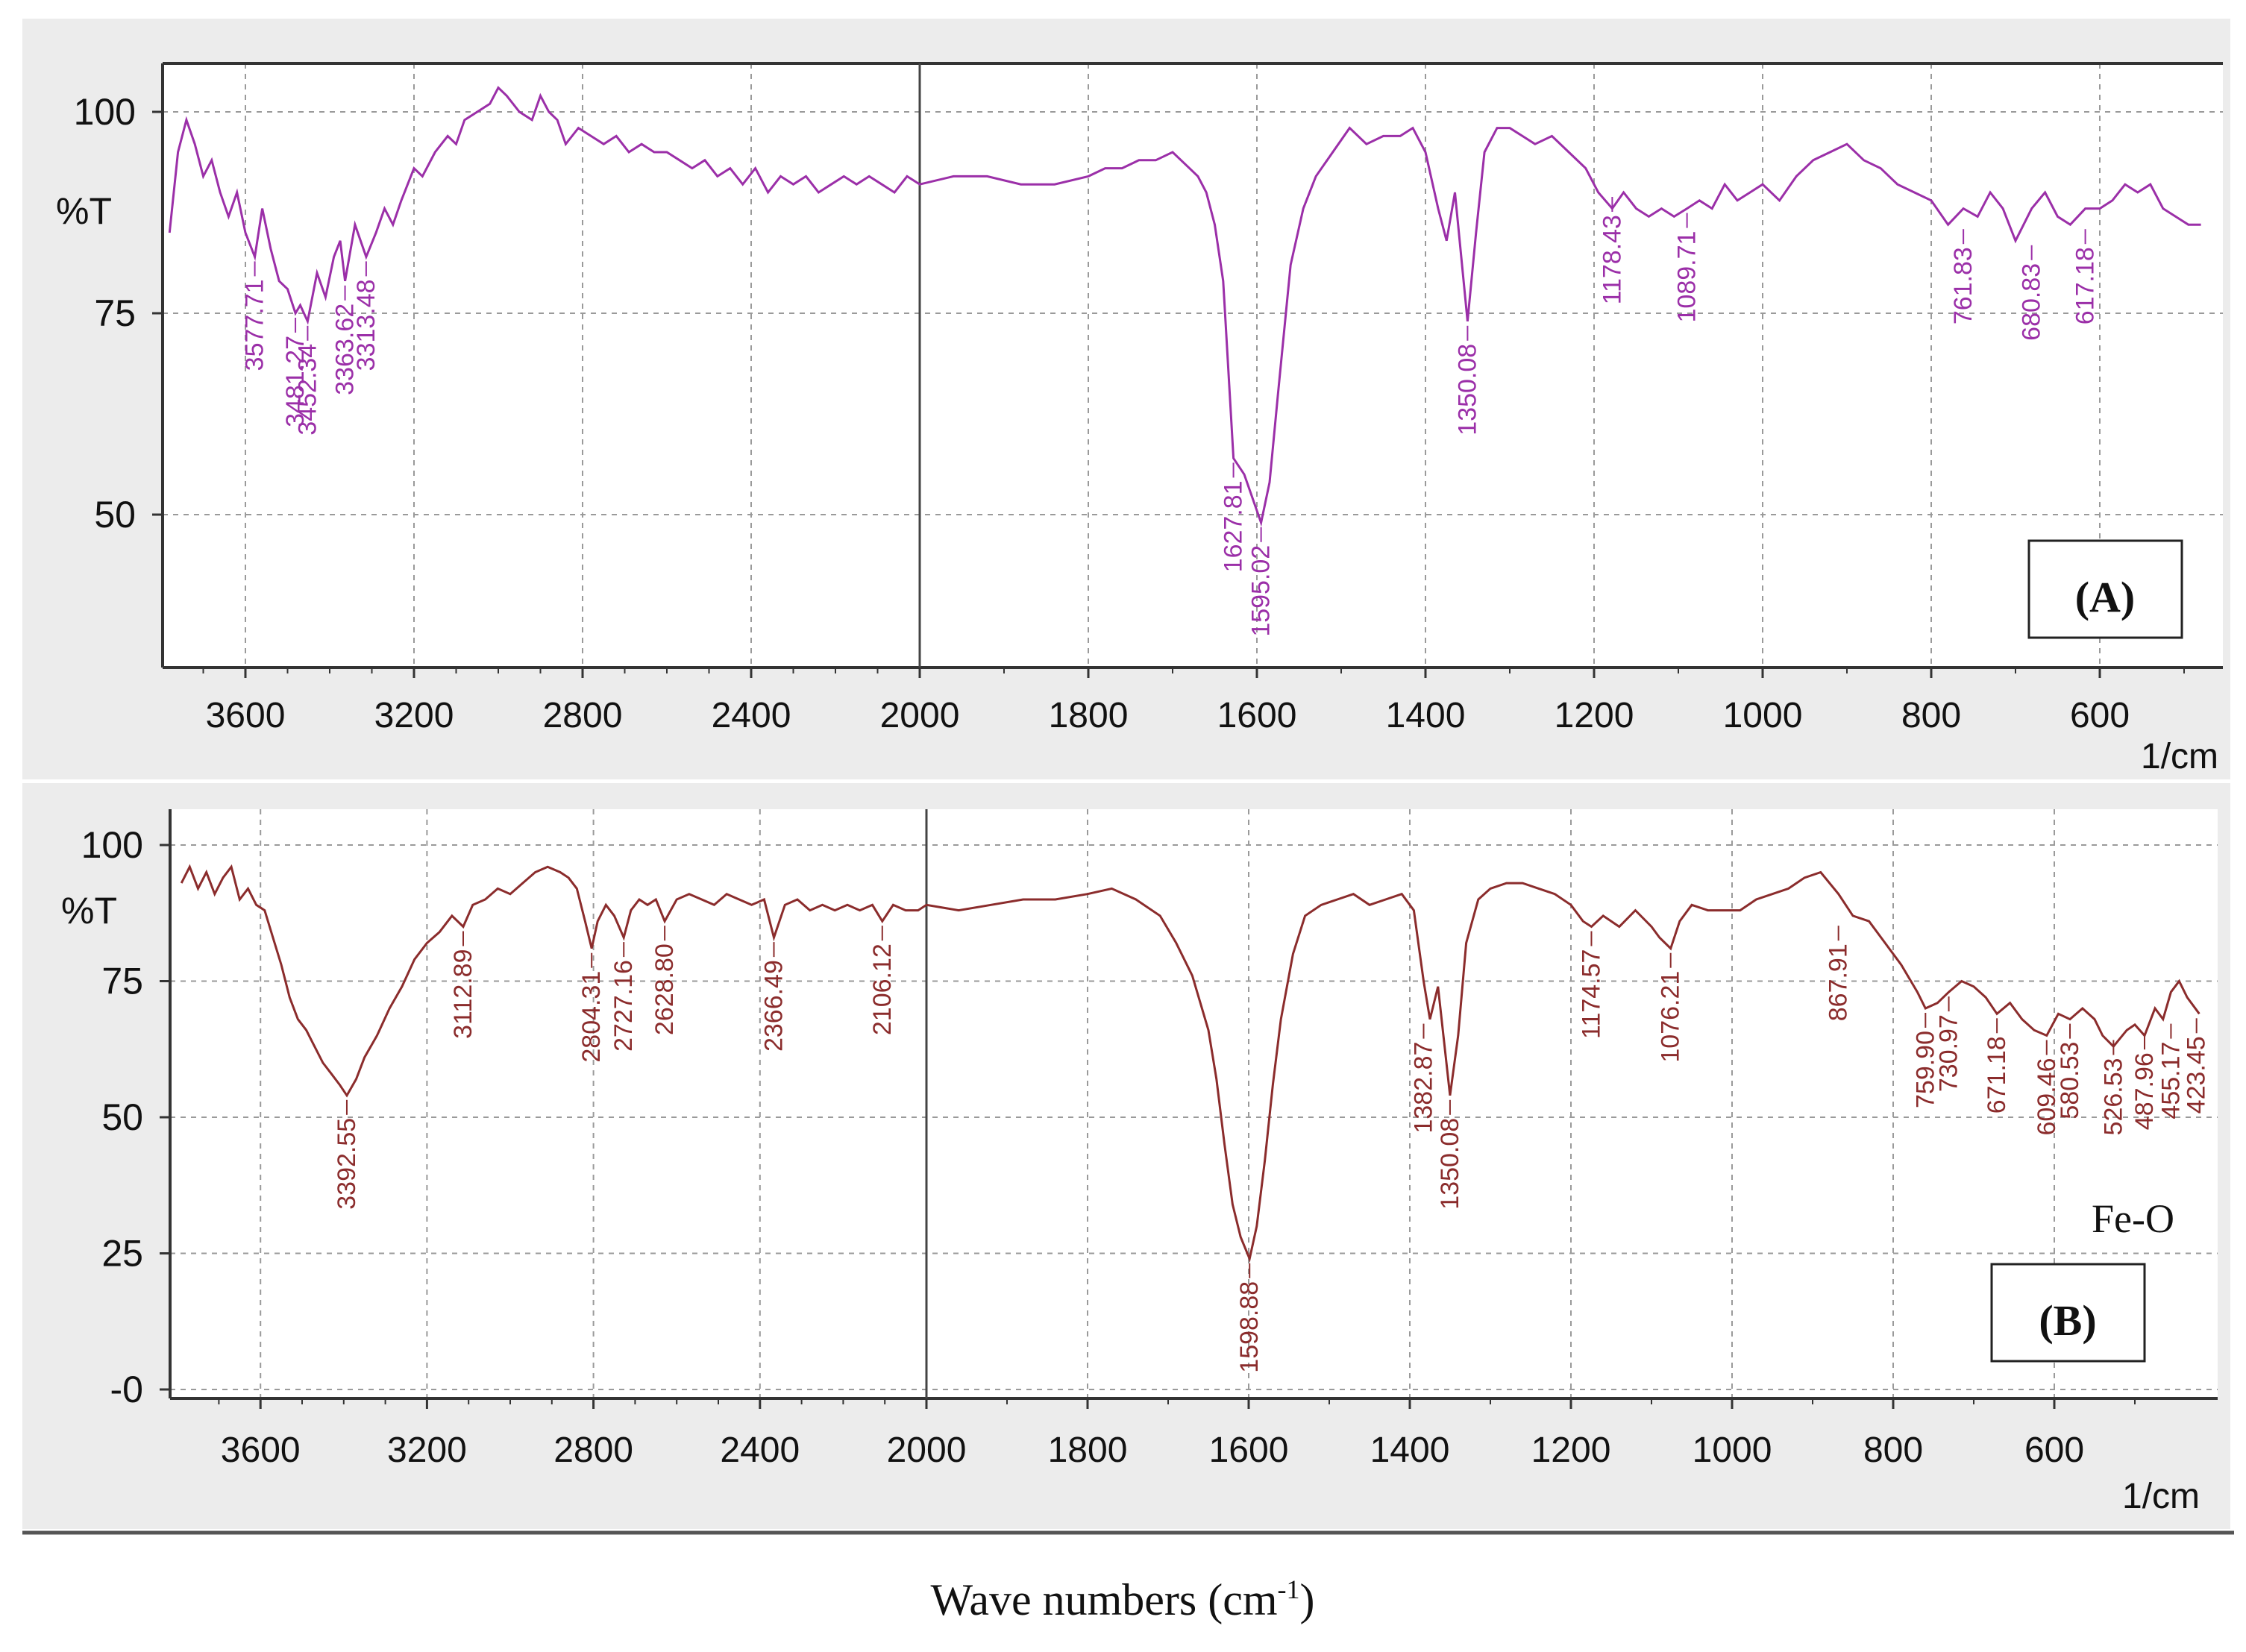  What do you see at coordinates (1963, 285) in the screenshot?
I see `peak-label: 761.83` at bounding box center [1963, 285].